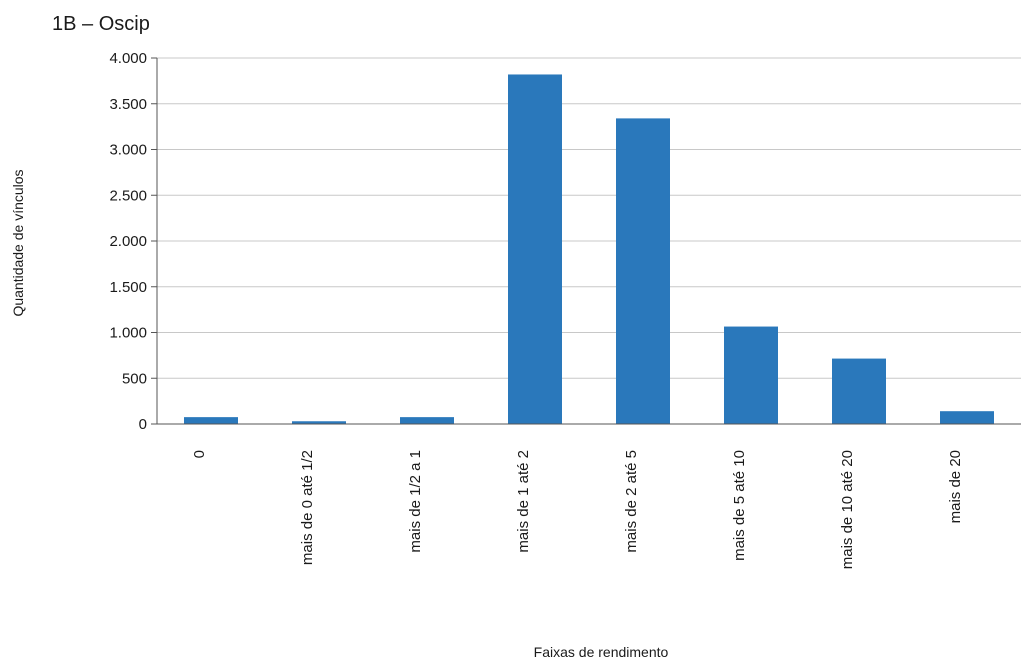 The height and width of the screenshot is (661, 1021). Describe the element at coordinates (128, 58) in the screenshot. I see `y-tick-label: 4.000` at that location.